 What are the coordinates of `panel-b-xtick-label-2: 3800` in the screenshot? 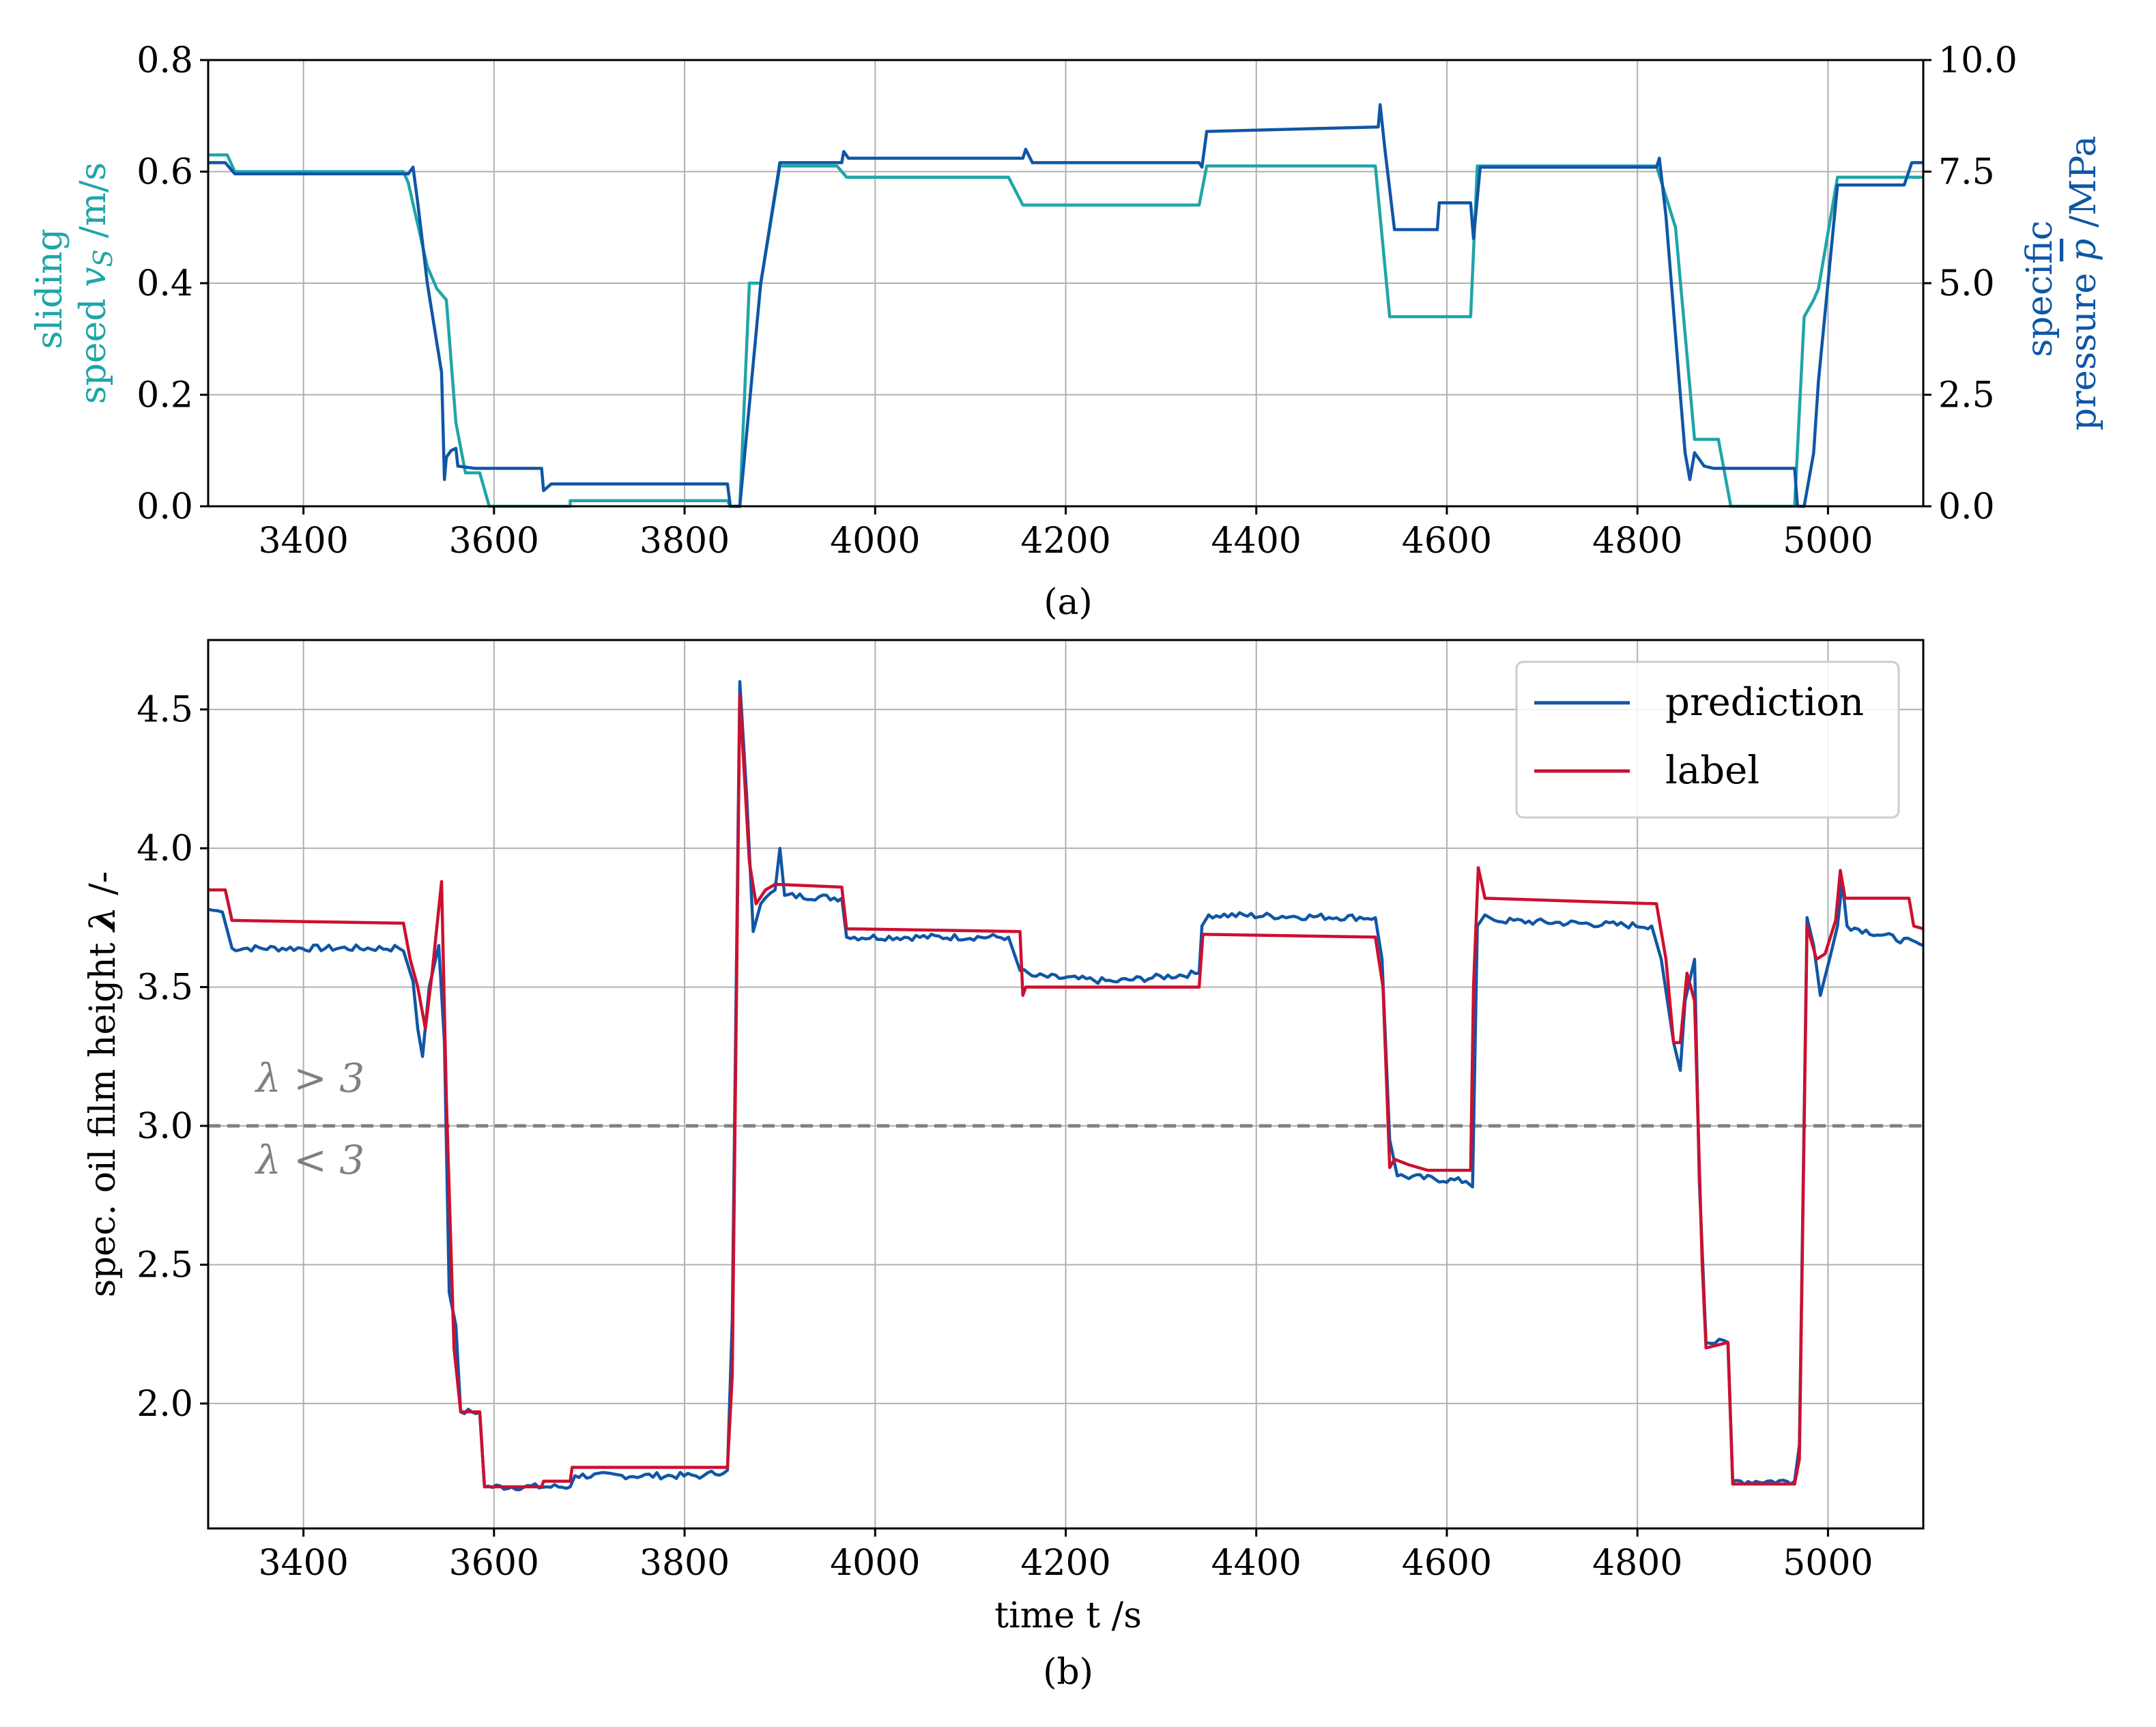 It's located at (684, 1564).